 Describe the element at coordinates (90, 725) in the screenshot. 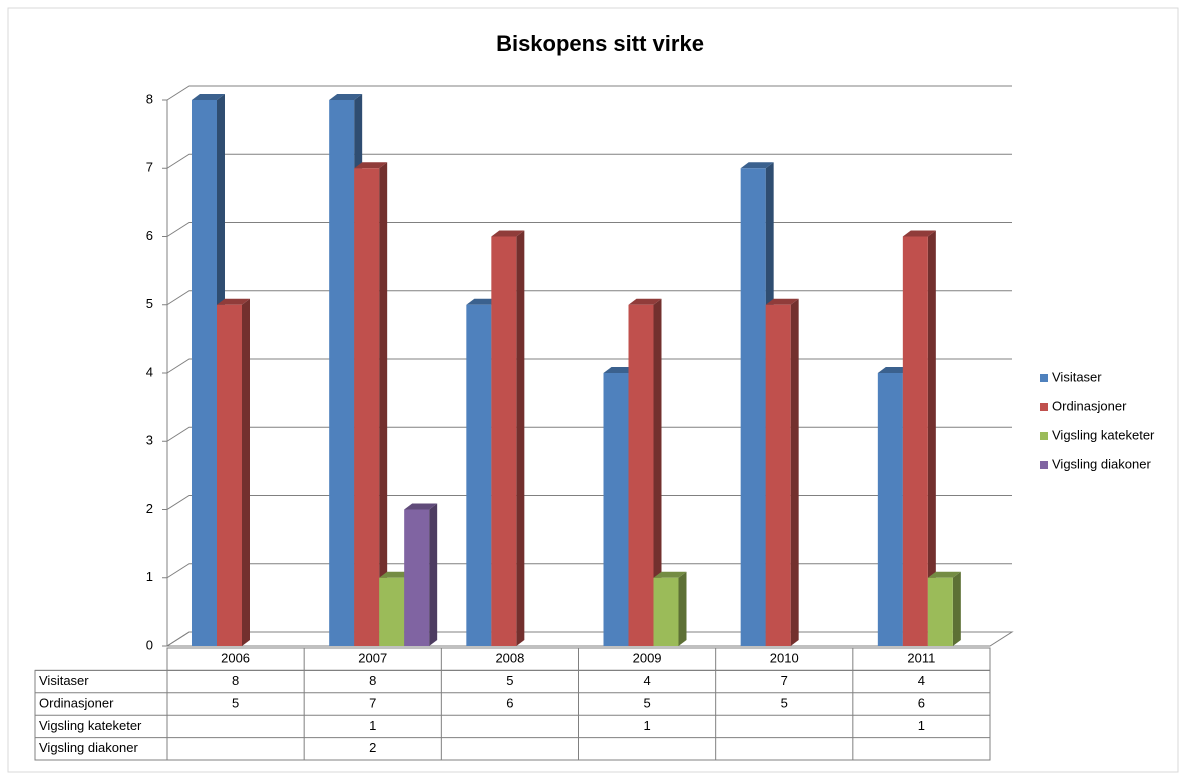

I see `table-row-label: Vigsling kateketer` at that location.